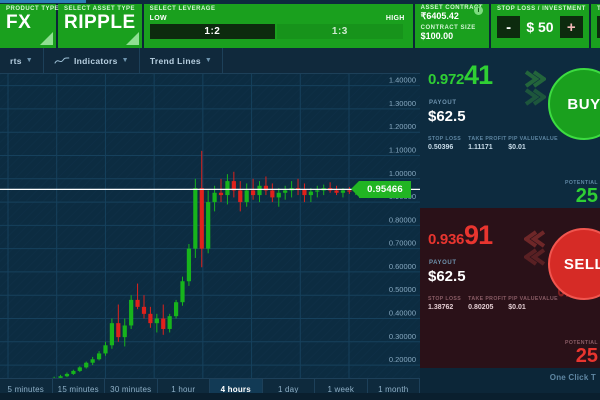 The width and height of the screenshot is (600, 400). What do you see at coordinates (533, 299) in the screenshot?
I see `sell-pip-label: PIP VALUEVALUE` at bounding box center [533, 299].